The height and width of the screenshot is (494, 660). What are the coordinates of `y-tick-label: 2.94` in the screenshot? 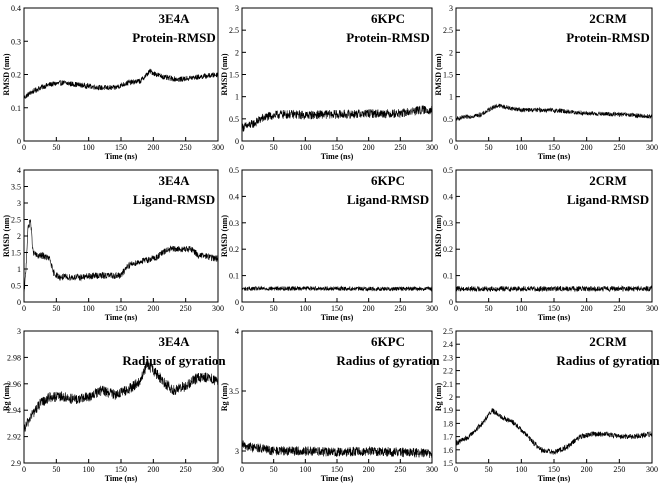 It's located at (14, 410).